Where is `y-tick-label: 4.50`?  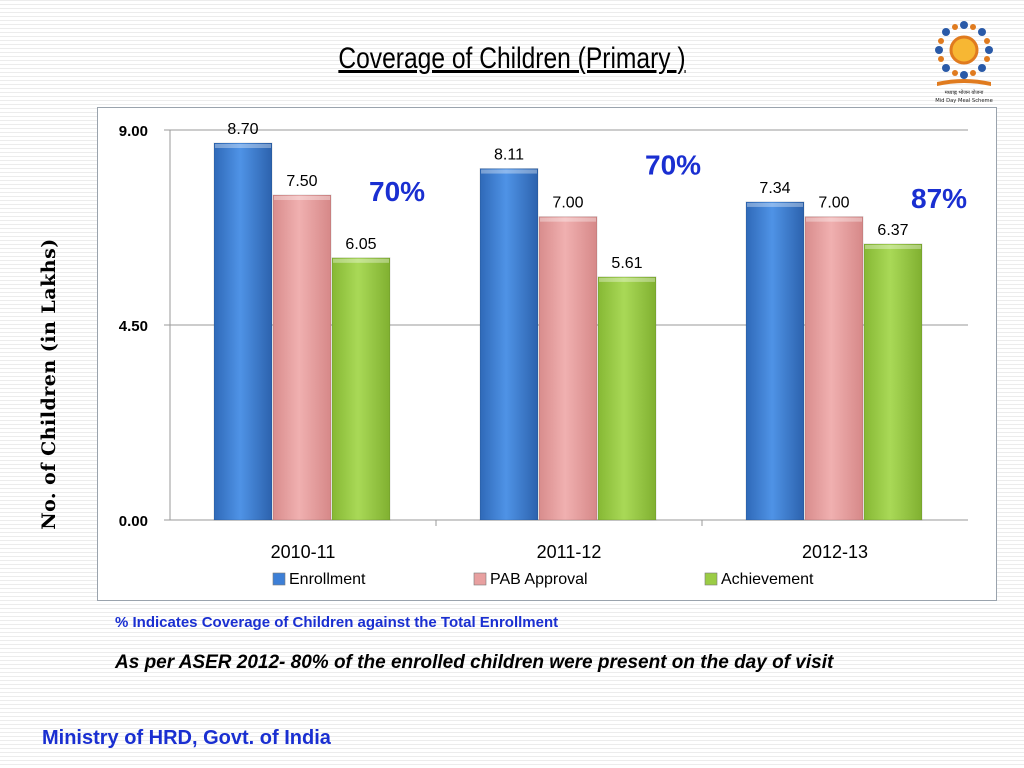 y-tick-label: 4.50 is located at coordinates (133, 326).